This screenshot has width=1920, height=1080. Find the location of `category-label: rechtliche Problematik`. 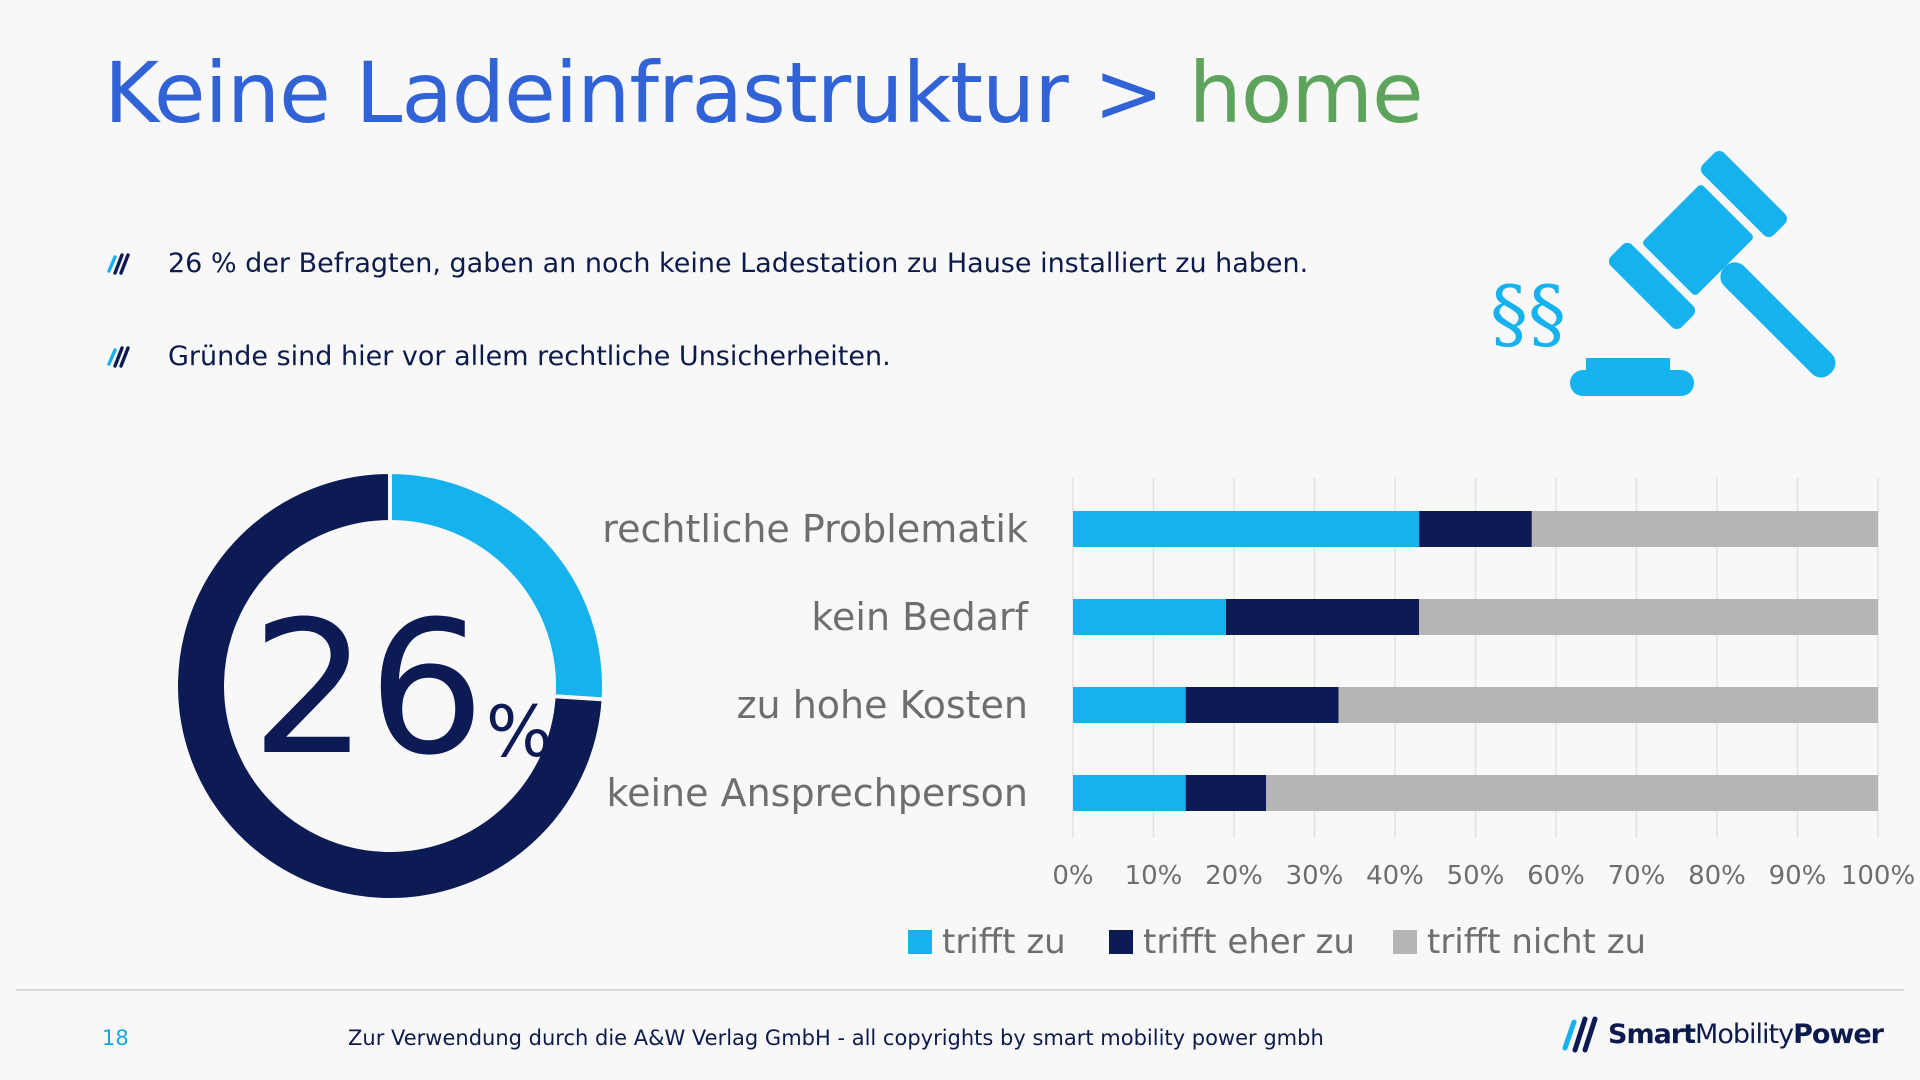

category-label: rechtliche Problematik is located at coordinates (815, 529).